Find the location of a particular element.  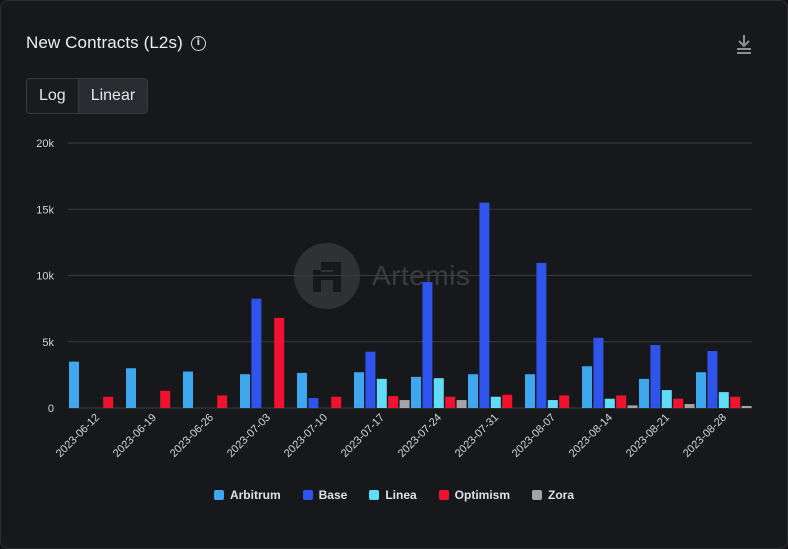

legend-item-zora: Zora is located at coordinates (553, 495).